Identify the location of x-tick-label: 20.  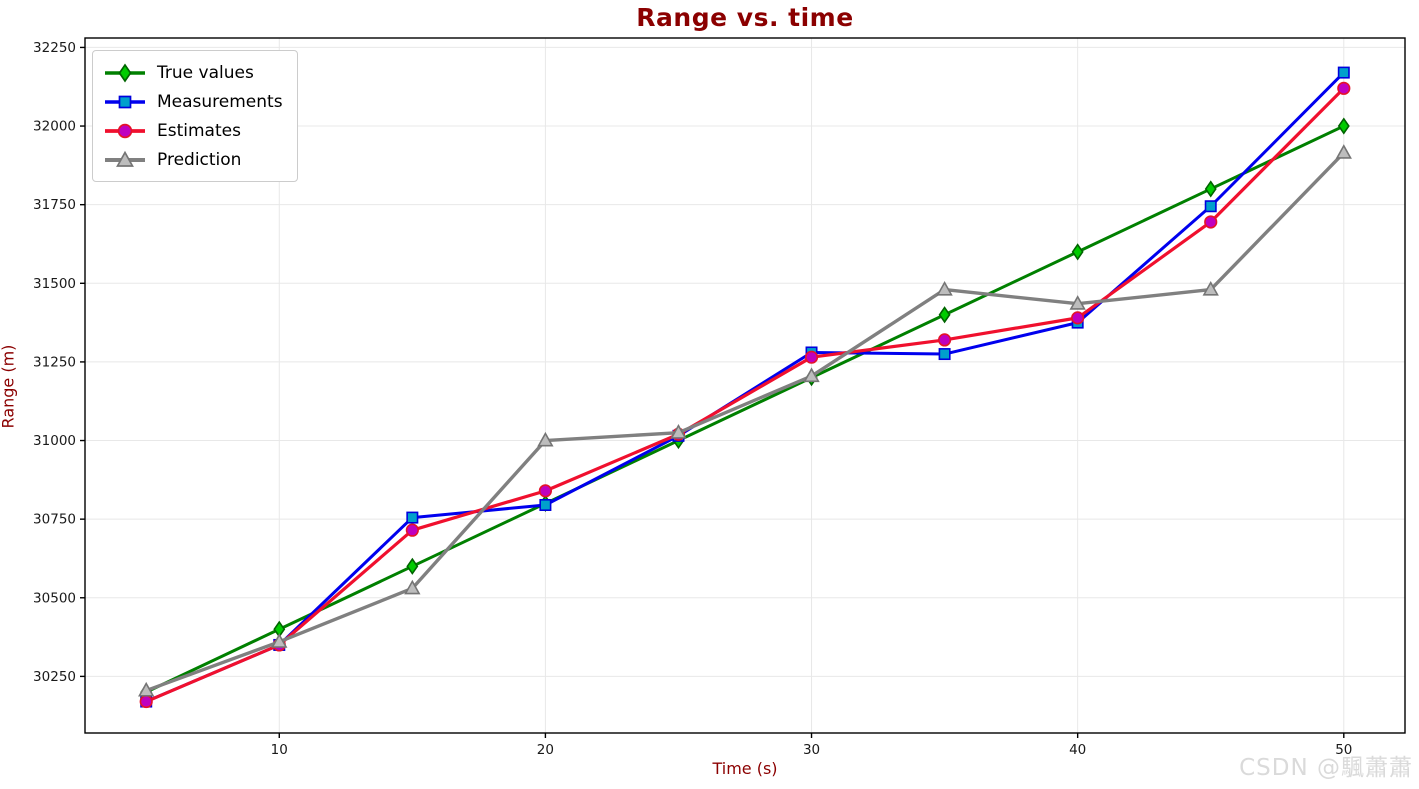
(545, 750).